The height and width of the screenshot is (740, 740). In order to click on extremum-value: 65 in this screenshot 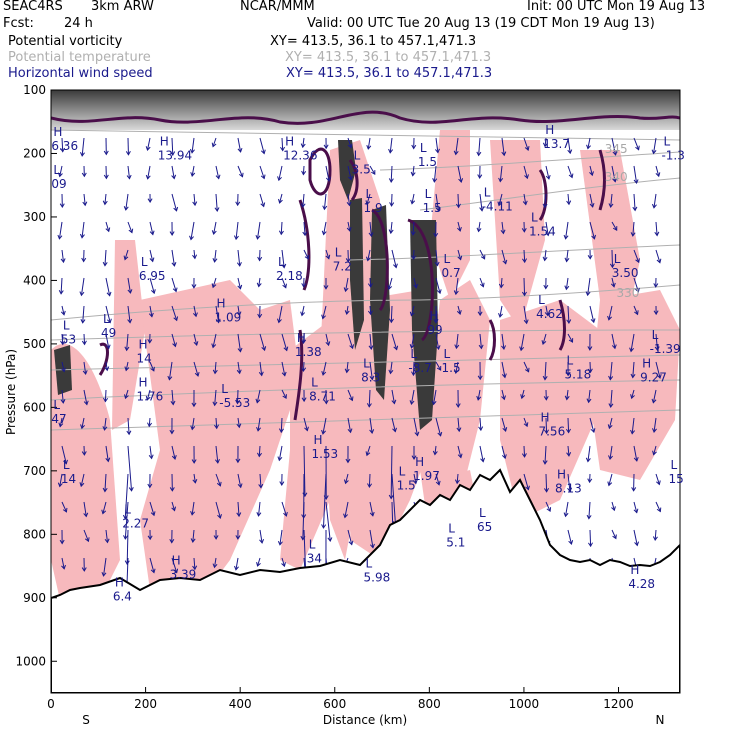, I will do `click(484, 527)`.